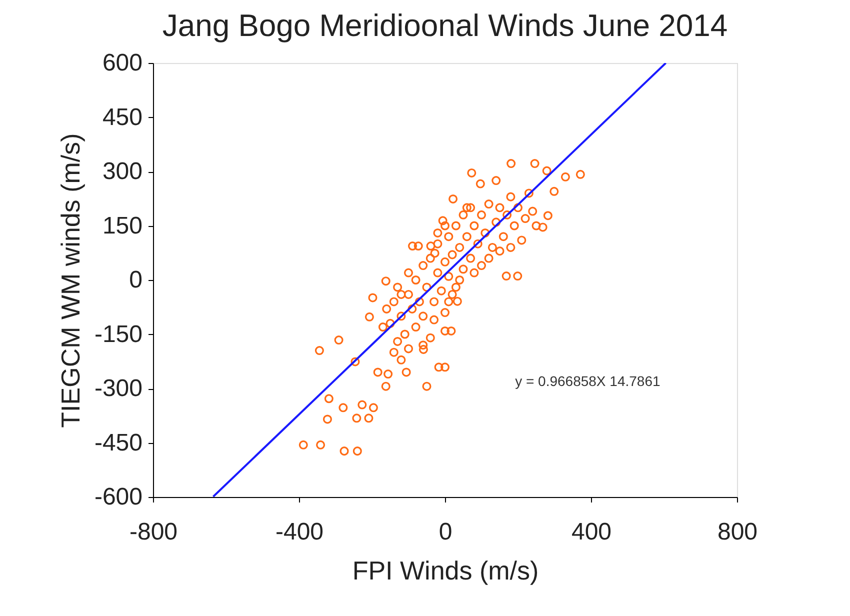 The width and height of the screenshot is (850, 616). What do you see at coordinates (122, 63) in the screenshot?
I see `y-tick-label: 600` at bounding box center [122, 63].